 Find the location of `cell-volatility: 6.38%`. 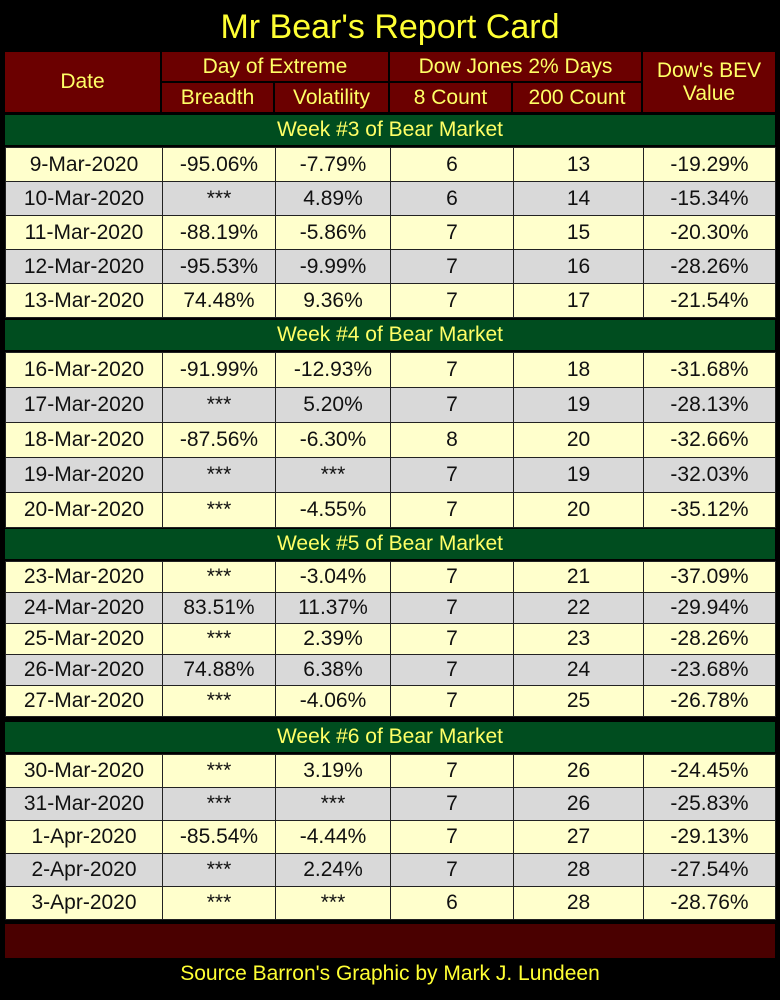

cell-volatility: 6.38% is located at coordinates (333, 670).